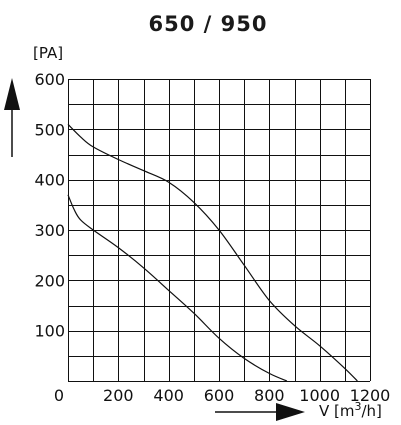 The width and height of the screenshot is (401, 425). I want to click on chart-title: 650 / 950, so click(208, 24).